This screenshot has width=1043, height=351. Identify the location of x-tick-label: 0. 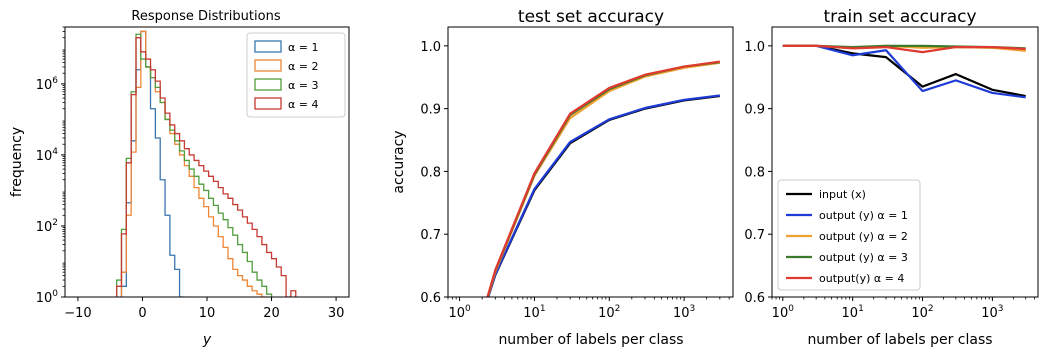
(142, 313).